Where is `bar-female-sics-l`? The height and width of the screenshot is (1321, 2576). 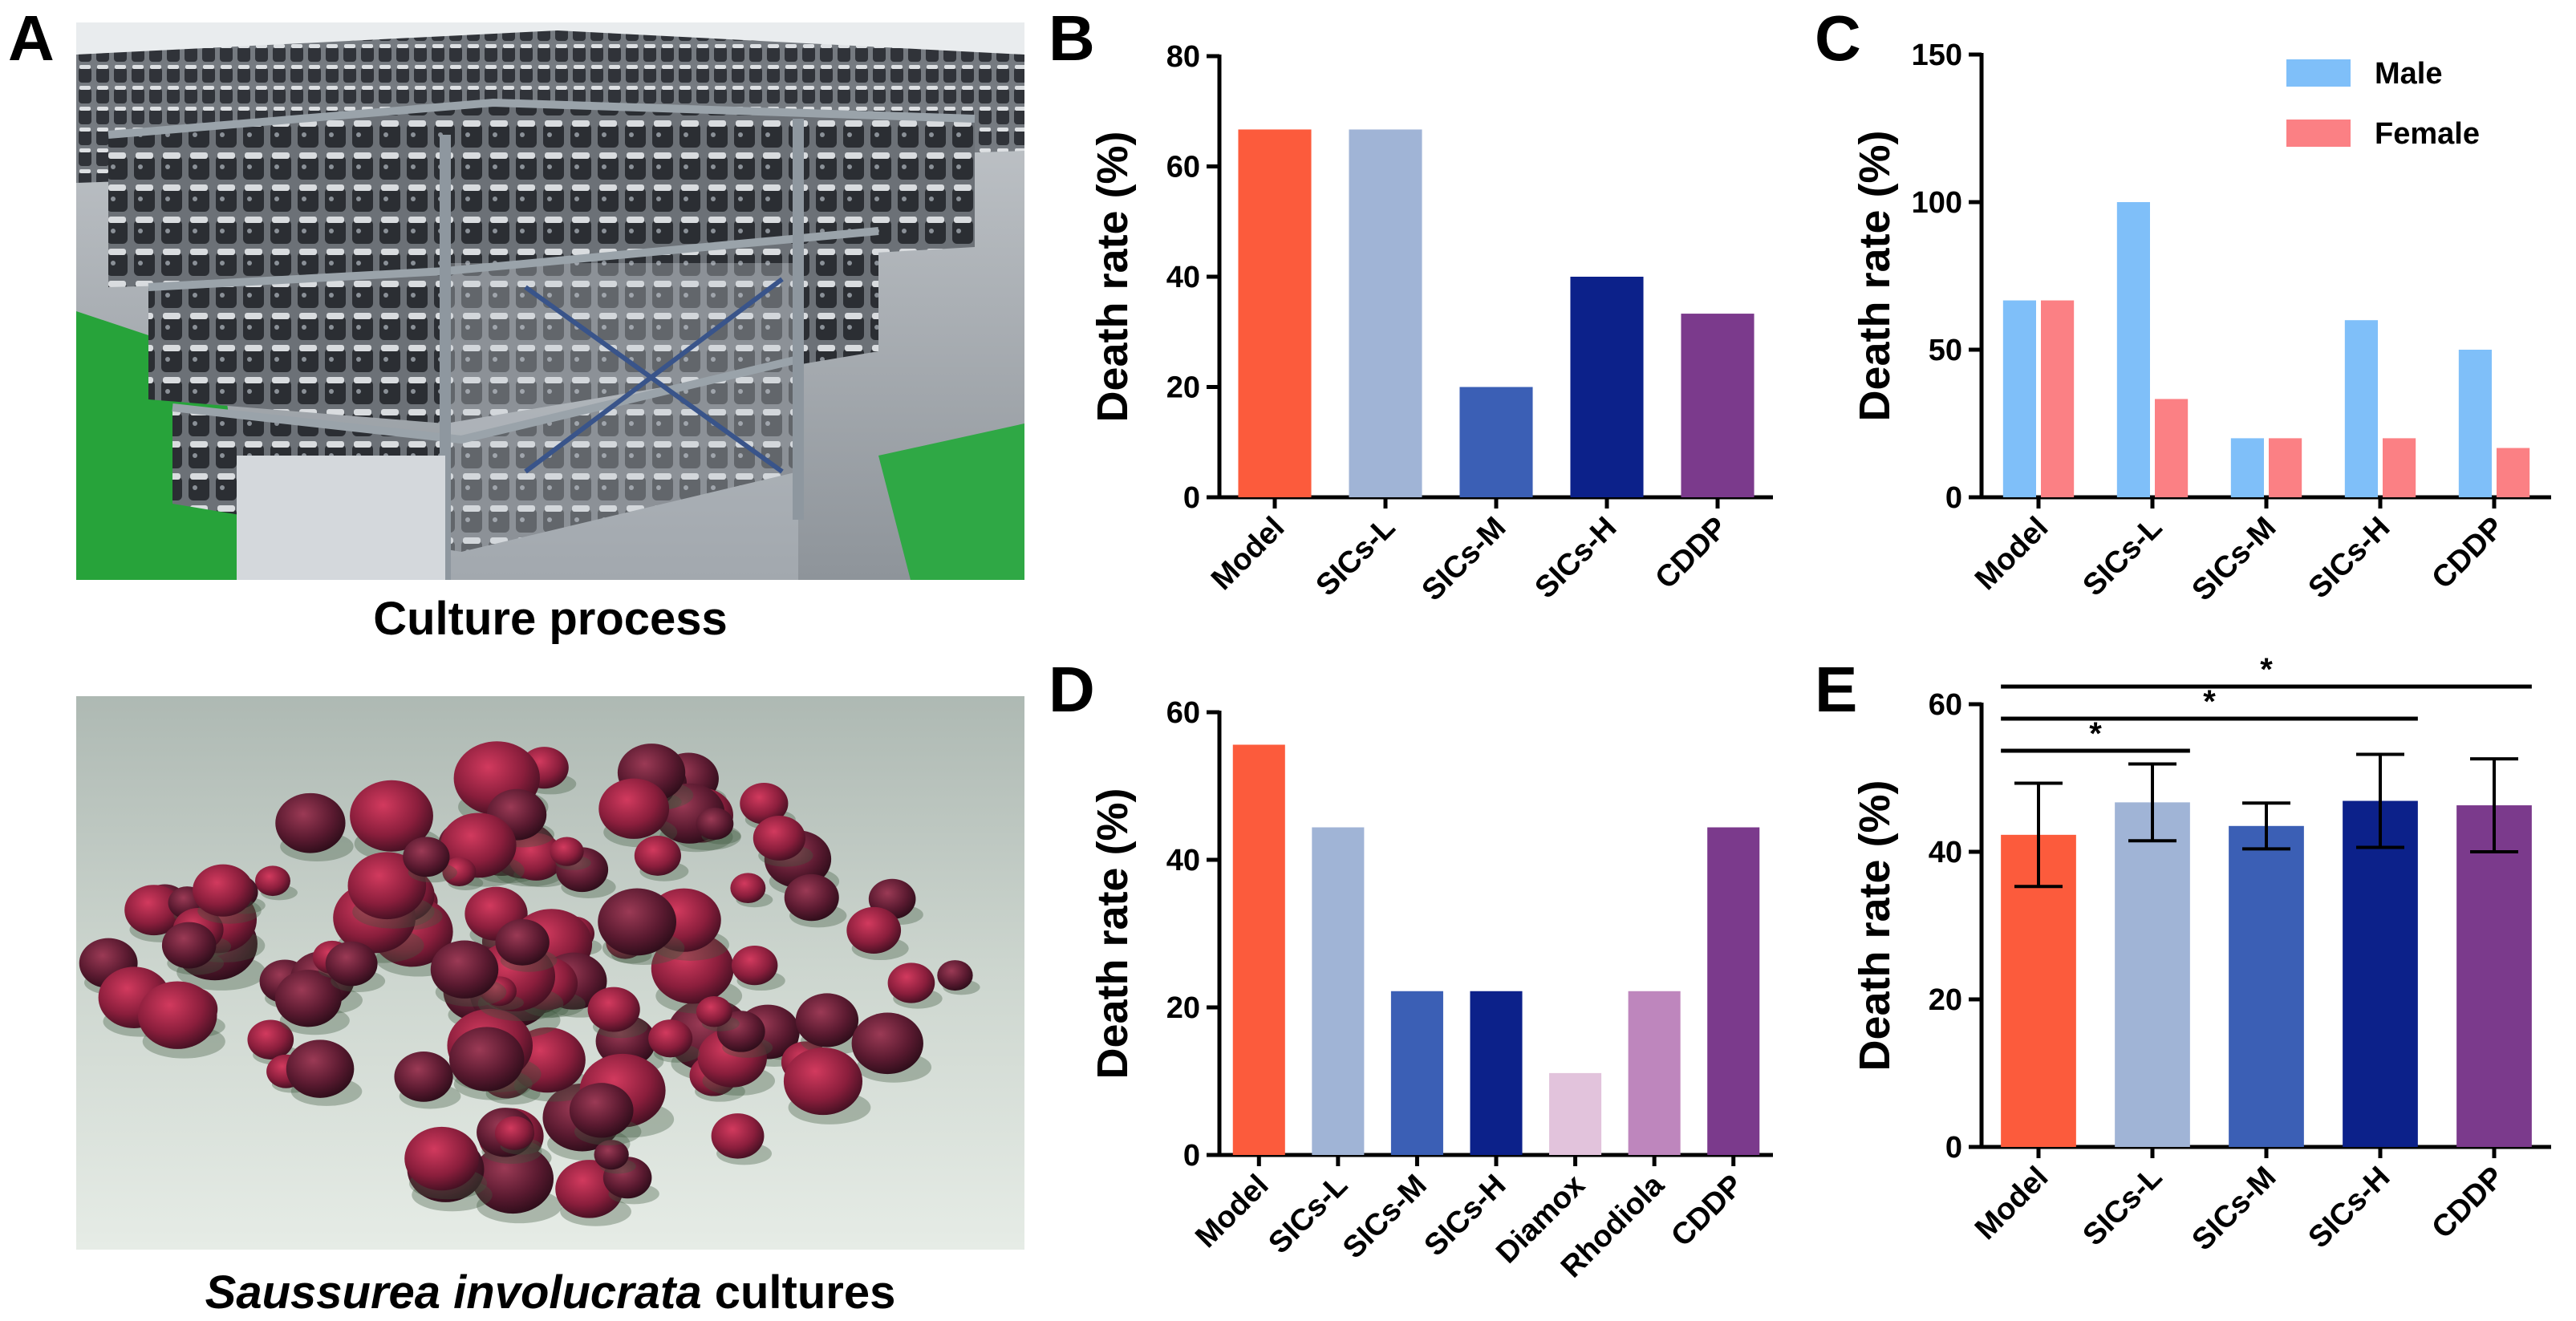 bar-female-sics-l is located at coordinates (2172, 448).